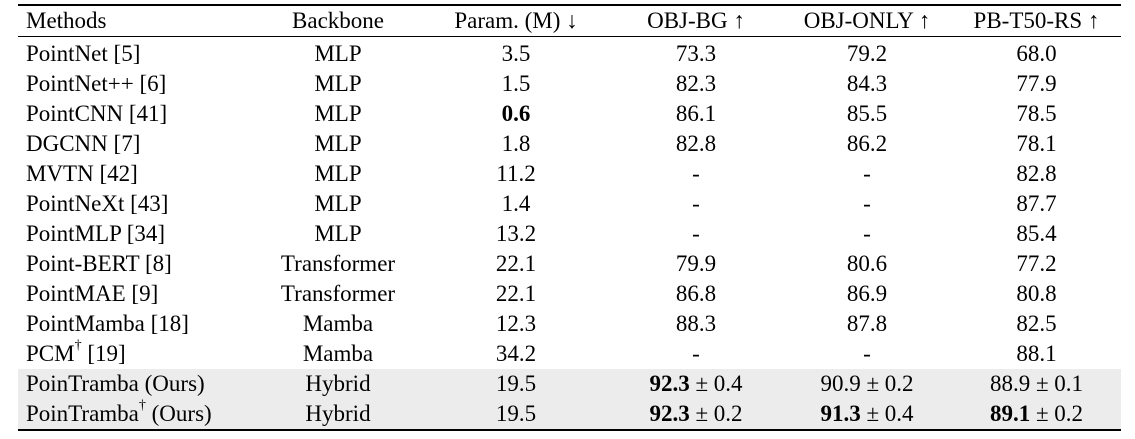  I want to click on metric-value: 78.1, so click(1036, 143).